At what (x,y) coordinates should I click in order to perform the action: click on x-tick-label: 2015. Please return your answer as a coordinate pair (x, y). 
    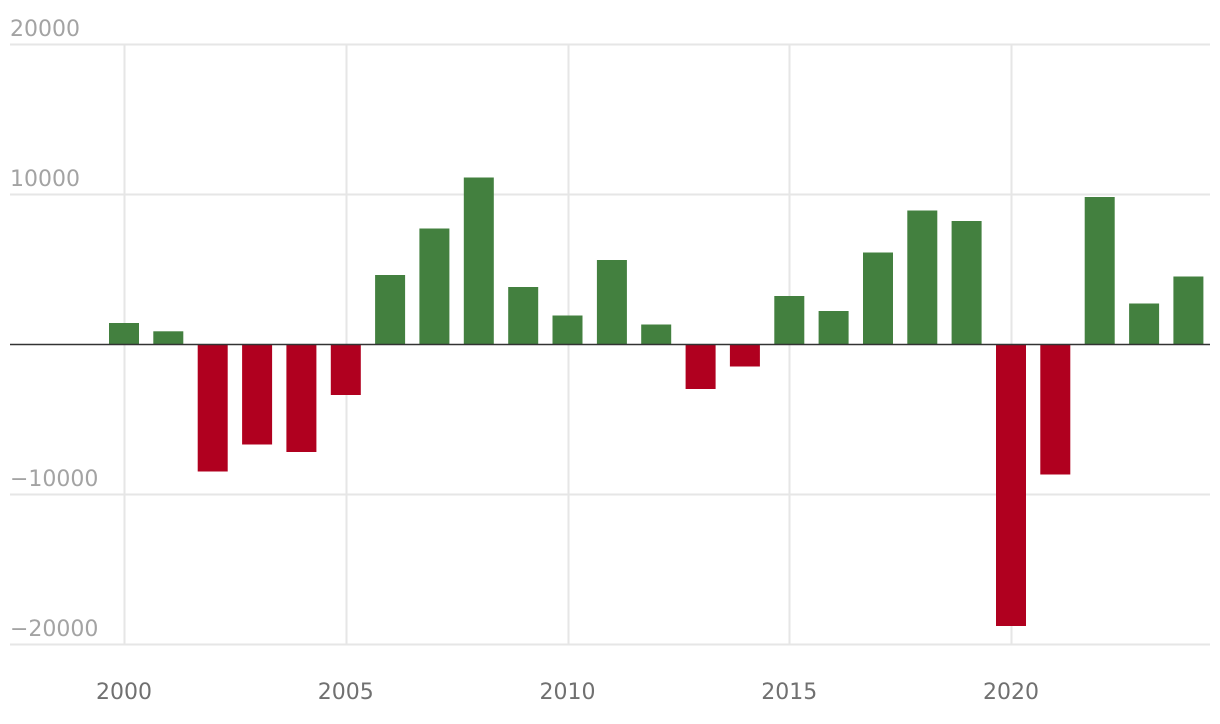
    Looking at the image, I should click on (789, 692).